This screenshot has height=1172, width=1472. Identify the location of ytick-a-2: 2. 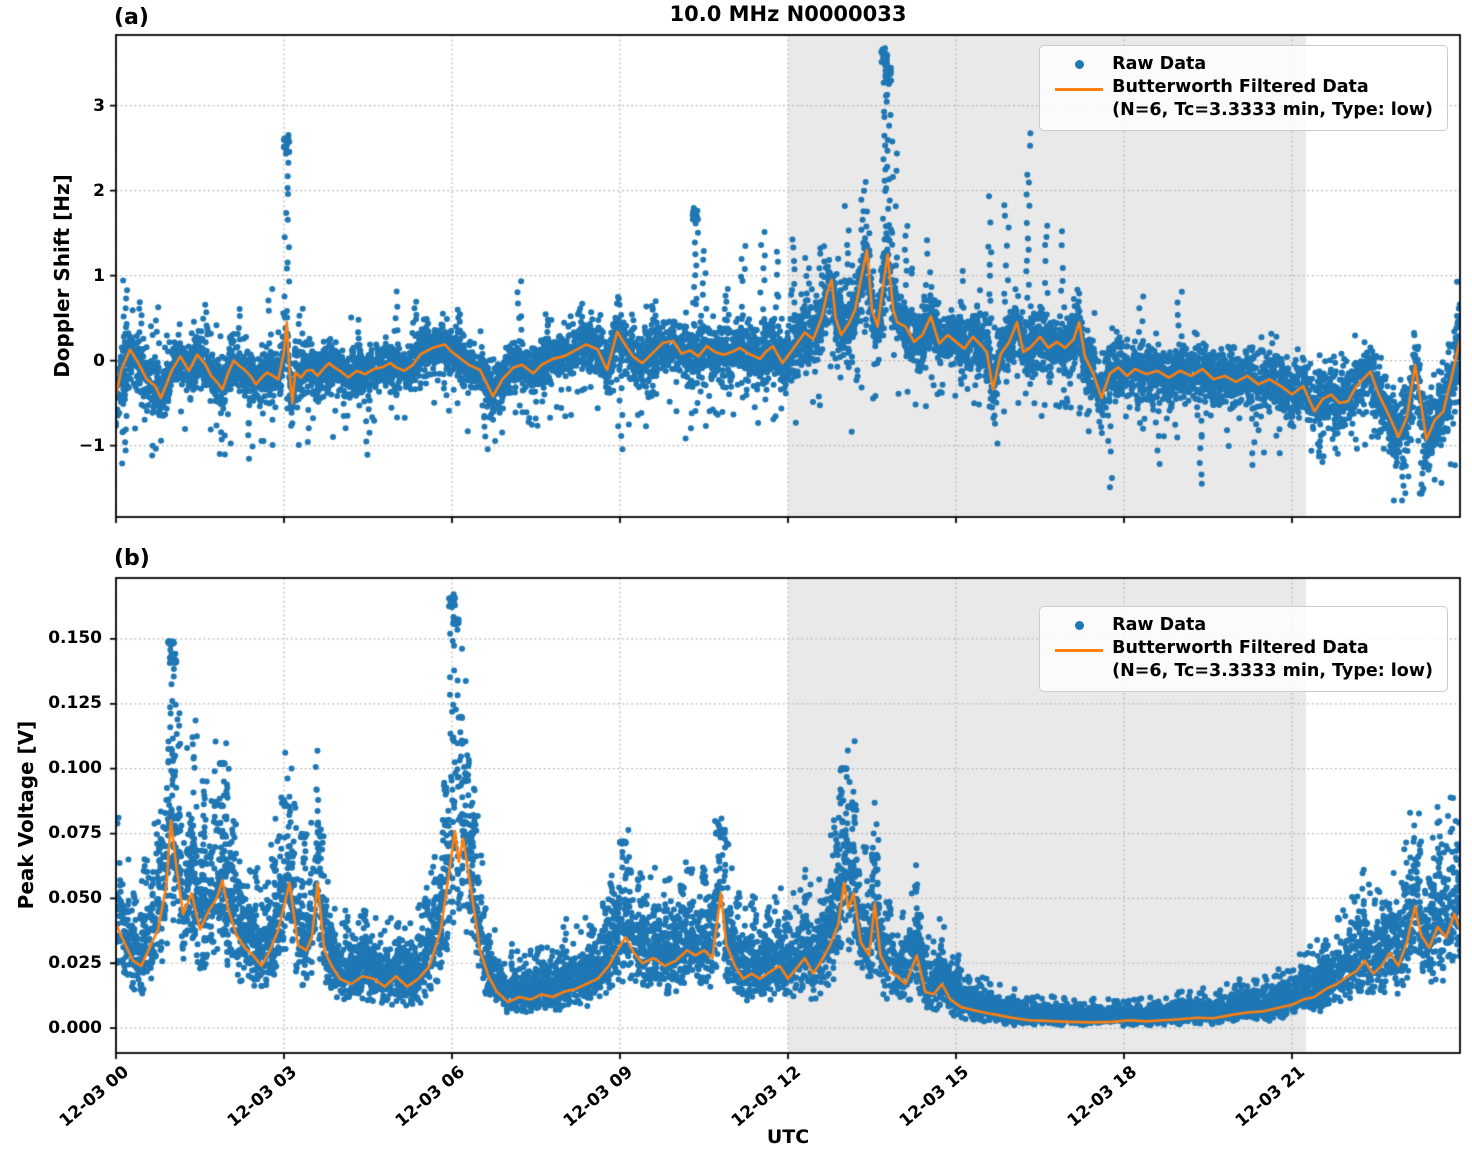
(99, 191).